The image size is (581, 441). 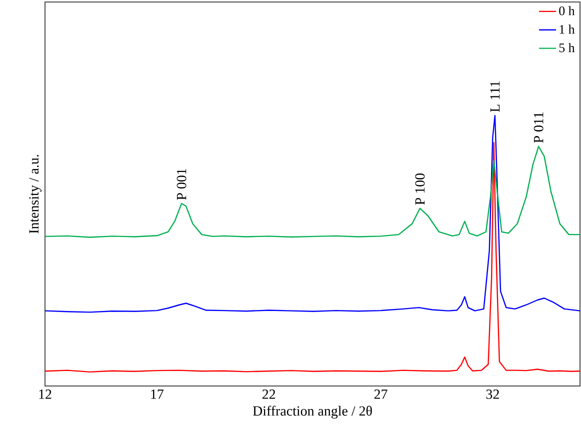 I want to click on x-tick-label: 27, so click(x=381, y=394).